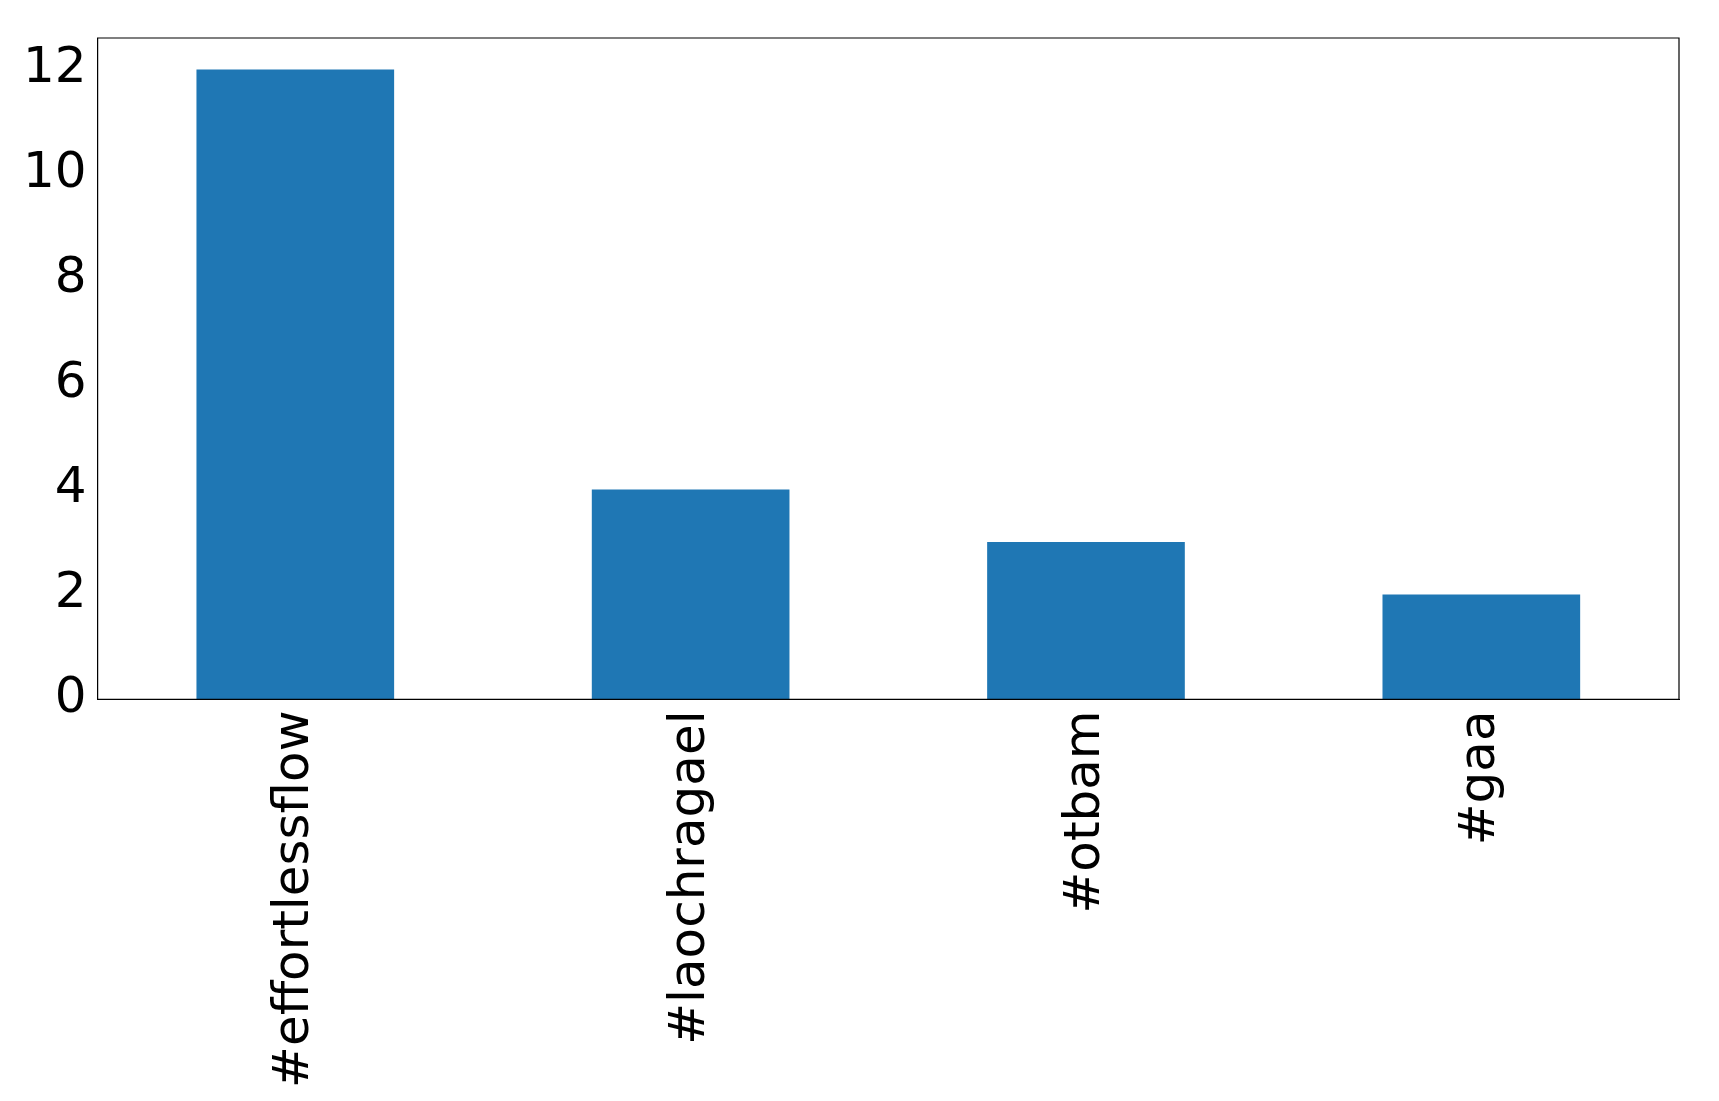 Image resolution: width=1719 pixels, height=1101 pixels. What do you see at coordinates (55, 65) in the screenshot?
I see `y-tick-label: 12` at bounding box center [55, 65].